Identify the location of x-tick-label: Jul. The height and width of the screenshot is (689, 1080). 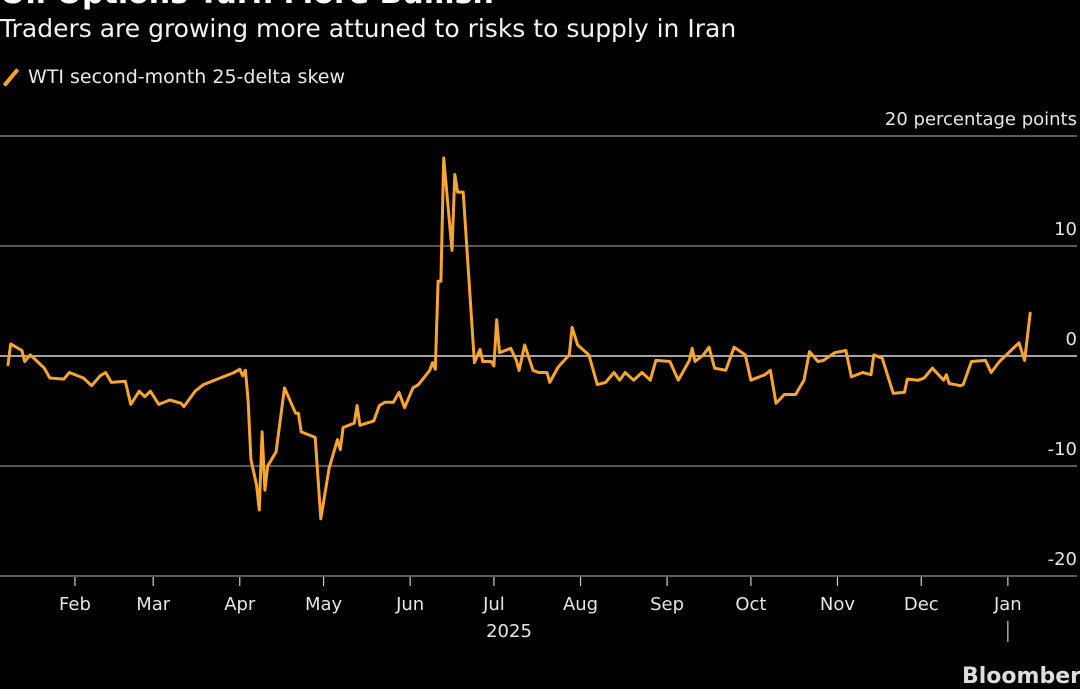
(493, 604).